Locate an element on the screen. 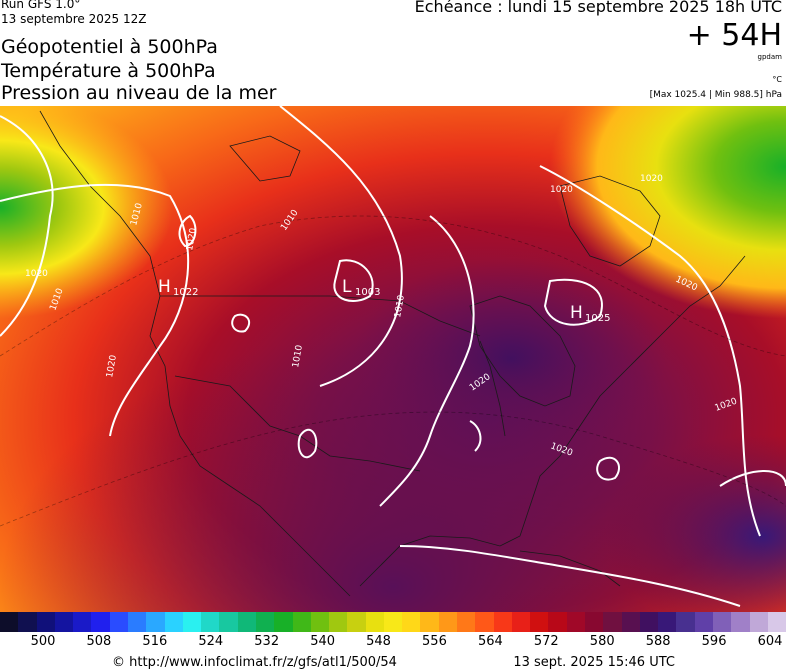 The image size is (786, 672). run-label: Run GFS 1.0° is located at coordinates (41, 5).